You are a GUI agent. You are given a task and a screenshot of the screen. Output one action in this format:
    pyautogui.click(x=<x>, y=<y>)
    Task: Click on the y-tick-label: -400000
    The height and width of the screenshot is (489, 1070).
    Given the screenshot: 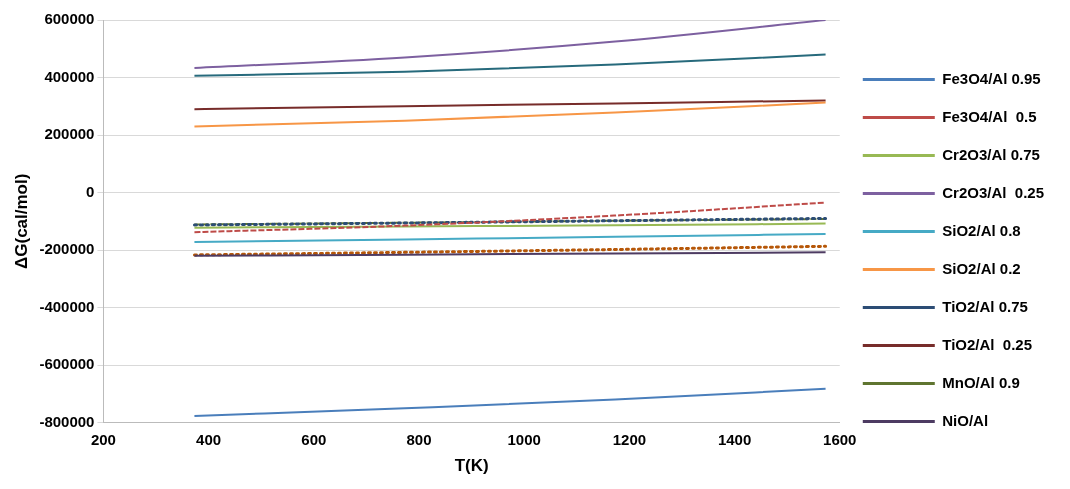 What is the action you would take?
    pyautogui.click(x=67, y=306)
    